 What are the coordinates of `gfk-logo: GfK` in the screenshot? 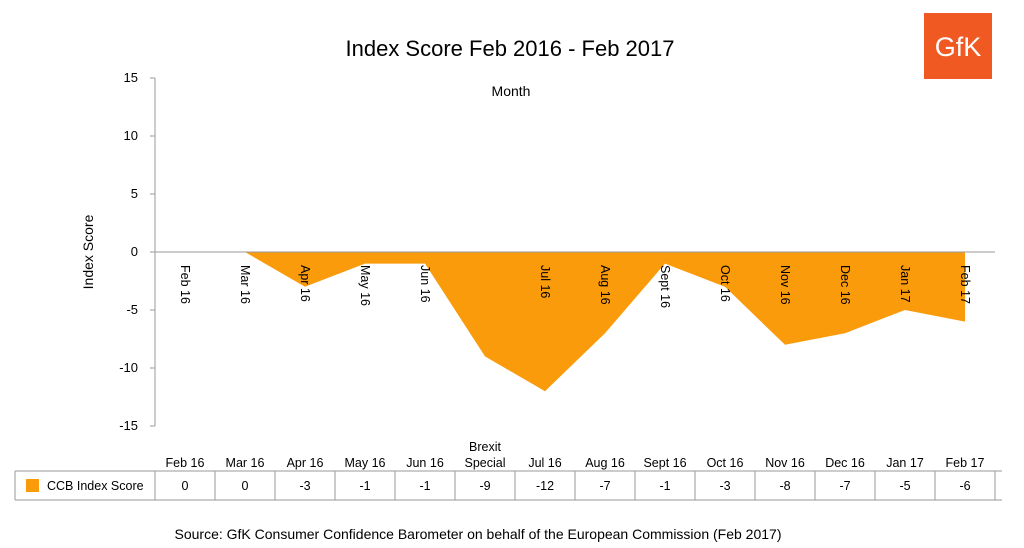 It's located at (958, 46).